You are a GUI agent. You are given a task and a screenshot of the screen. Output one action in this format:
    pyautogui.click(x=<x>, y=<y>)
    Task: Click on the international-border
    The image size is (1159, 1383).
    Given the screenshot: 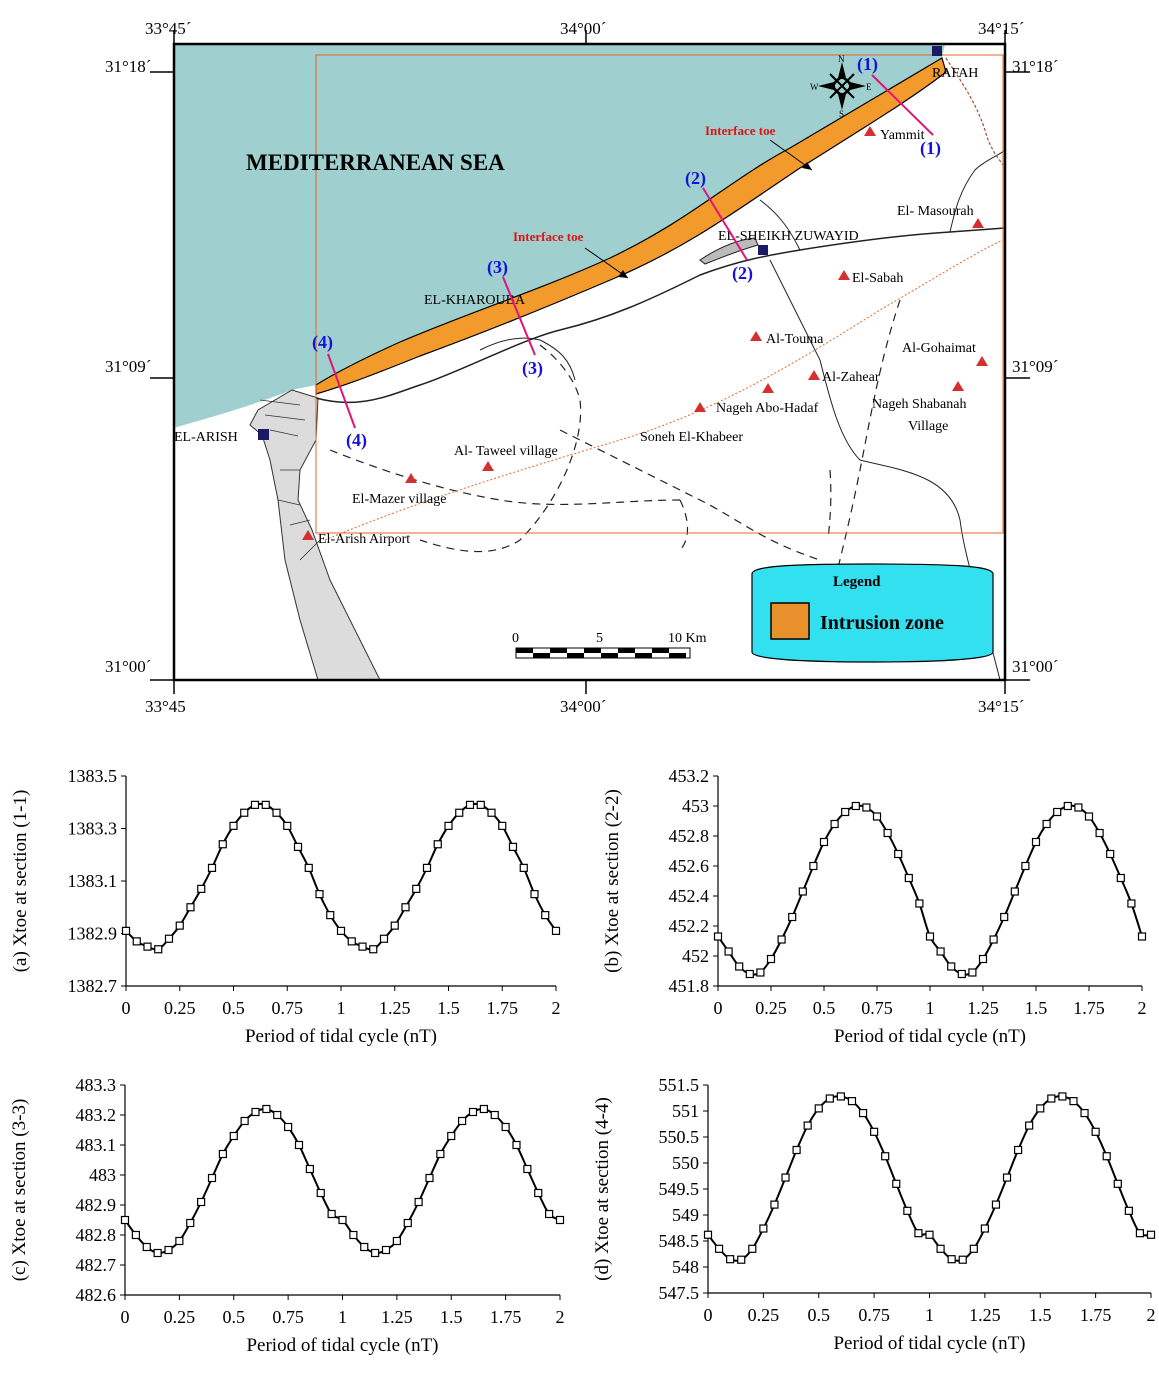 What is the action you would take?
    pyautogui.click(x=664, y=390)
    